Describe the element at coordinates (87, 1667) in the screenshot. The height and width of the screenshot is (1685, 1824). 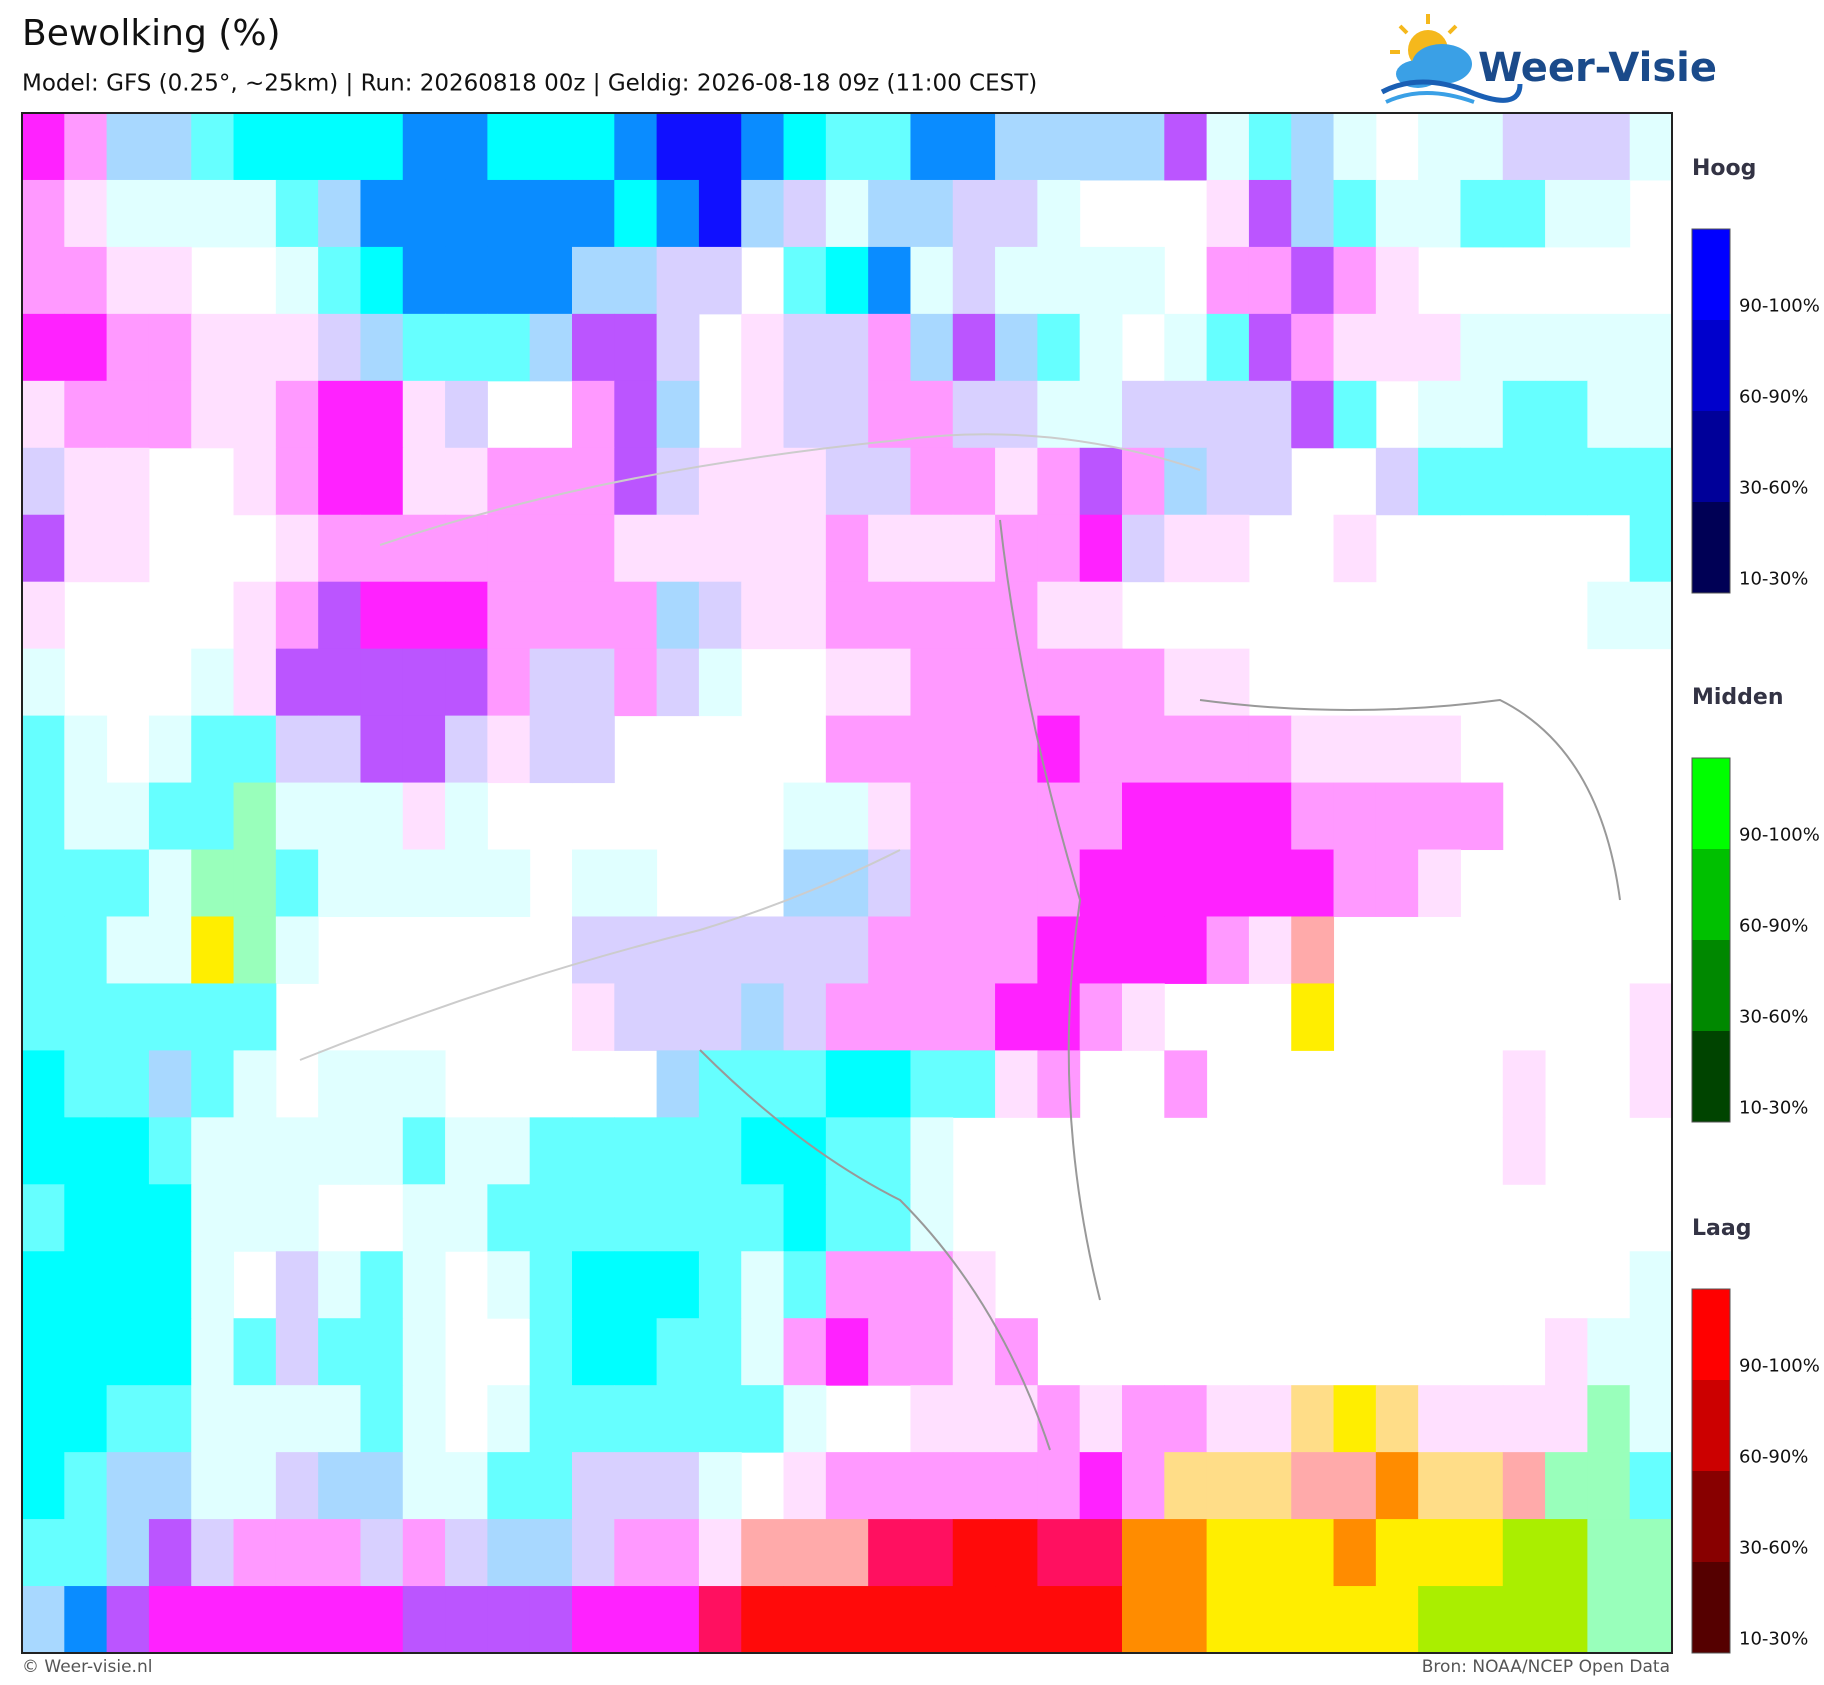
I see `footer-left: © Weer-visie.nl` at that location.